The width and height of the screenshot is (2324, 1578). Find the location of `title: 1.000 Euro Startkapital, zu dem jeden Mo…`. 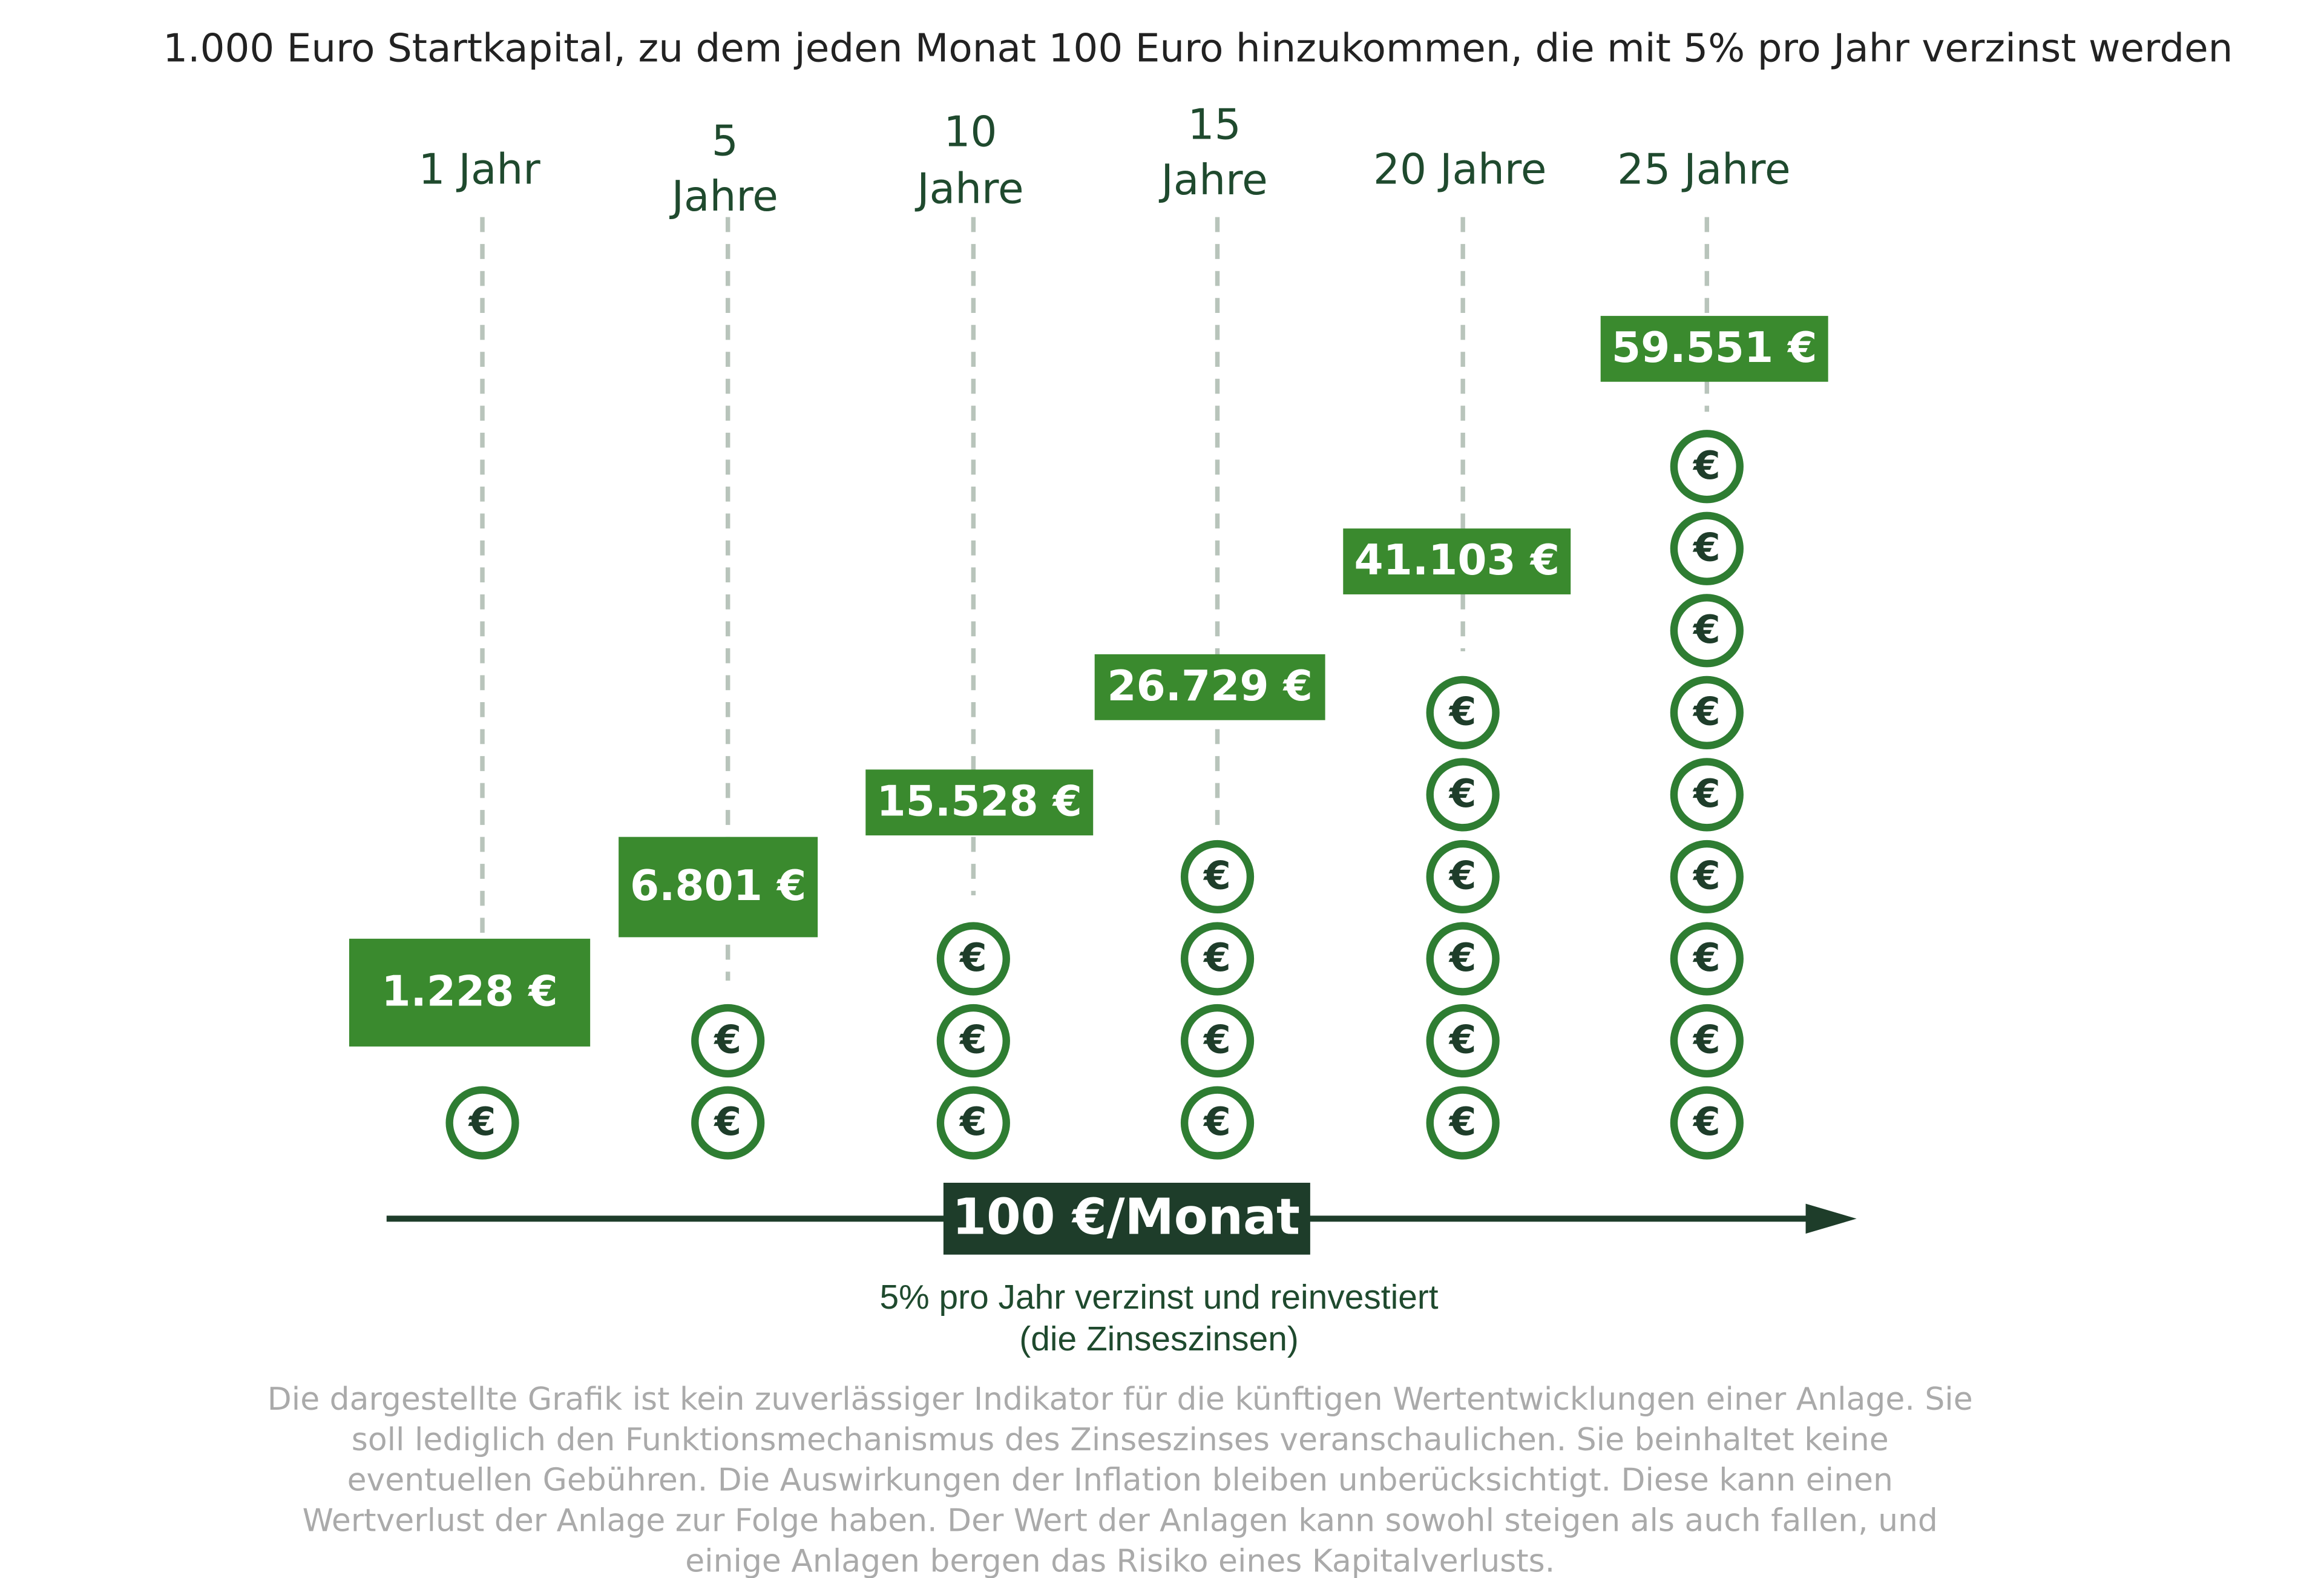

title: 1.000 Euro Startkapital, zu dem jeden Mo… is located at coordinates (1198, 48).